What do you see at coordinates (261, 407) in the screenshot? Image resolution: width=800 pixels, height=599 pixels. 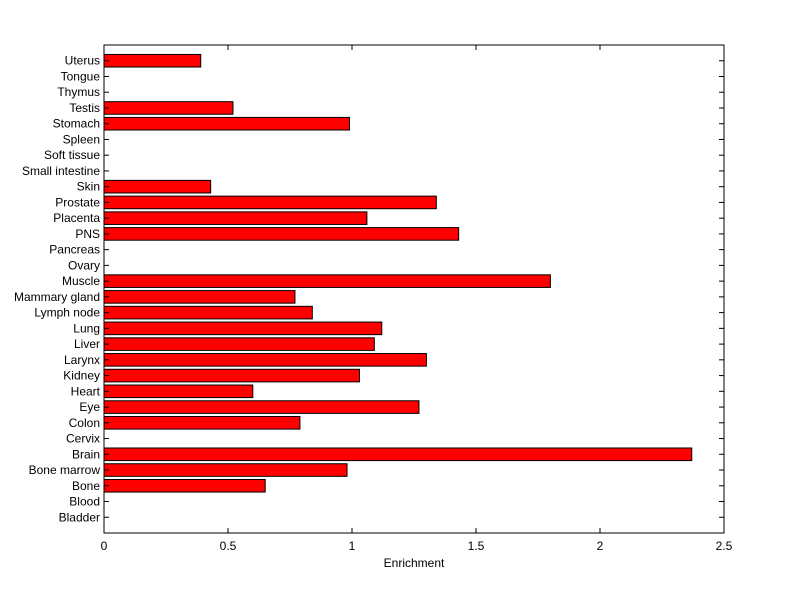 I see `bar-eye` at bounding box center [261, 407].